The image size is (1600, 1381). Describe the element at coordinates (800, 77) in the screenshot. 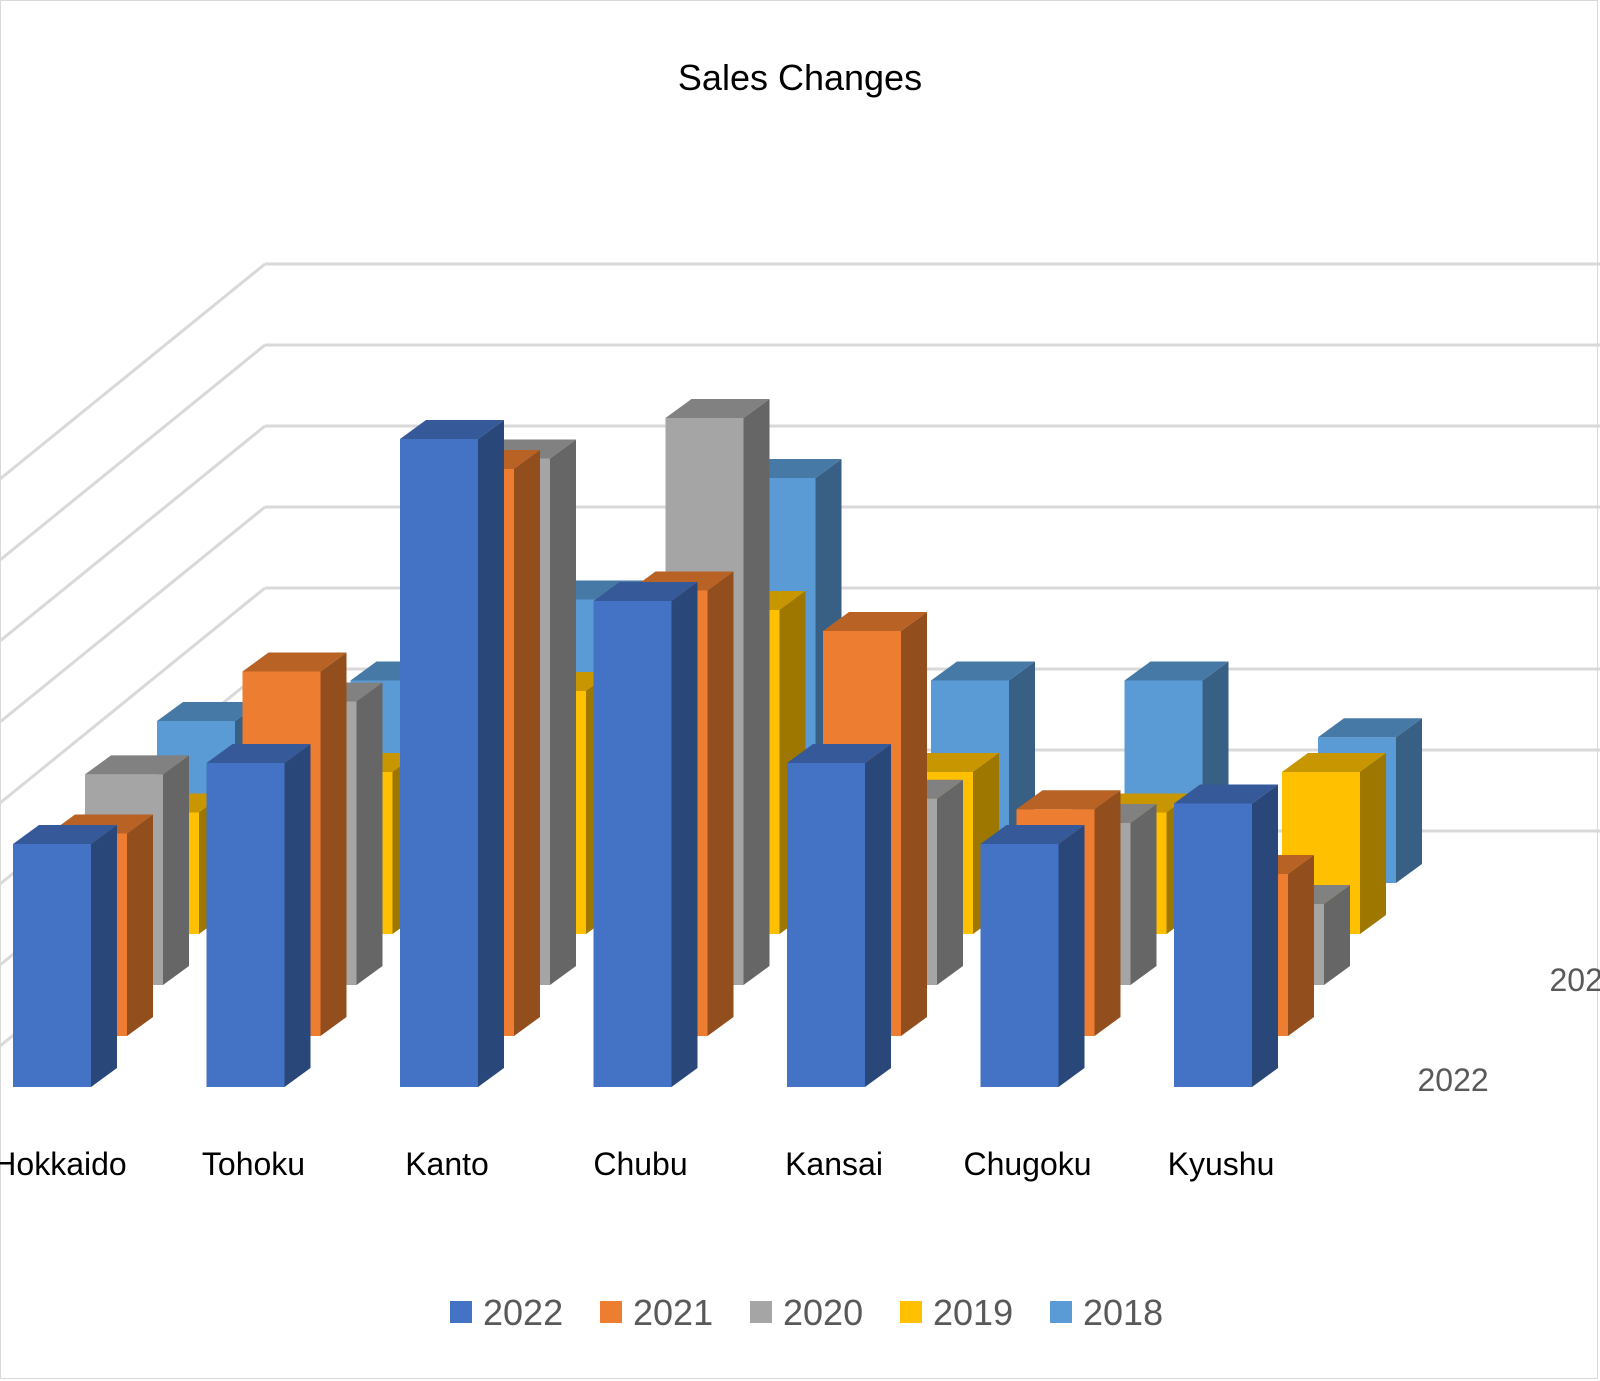

I see `chart-title: Sales Changes` at that location.